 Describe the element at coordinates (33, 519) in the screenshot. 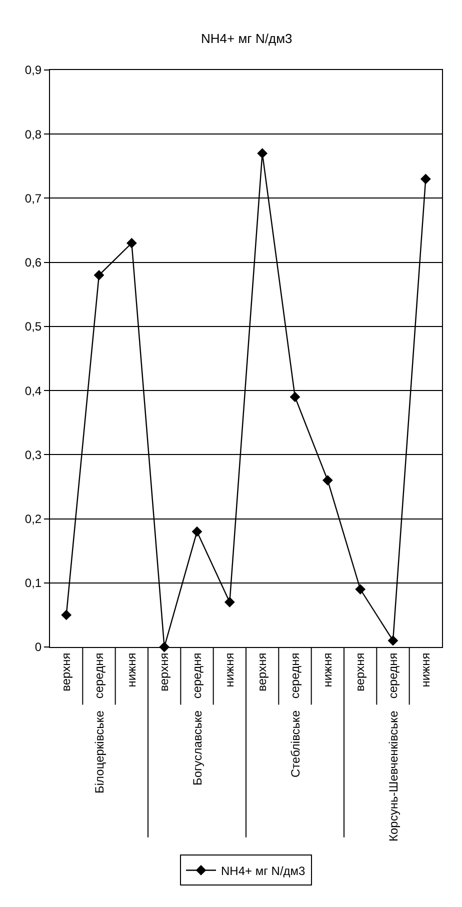

I see `y-tick-label: 0,2` at that location.